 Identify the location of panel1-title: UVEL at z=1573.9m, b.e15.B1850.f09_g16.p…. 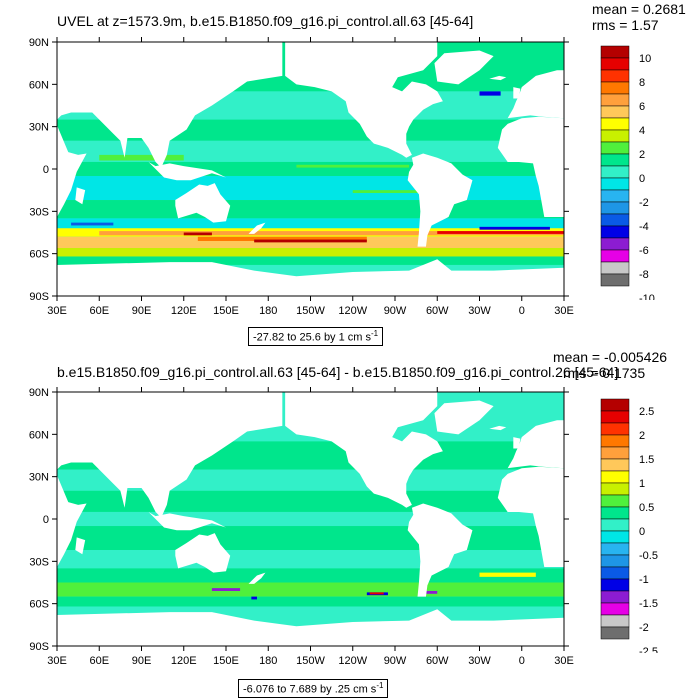
(265, 21).